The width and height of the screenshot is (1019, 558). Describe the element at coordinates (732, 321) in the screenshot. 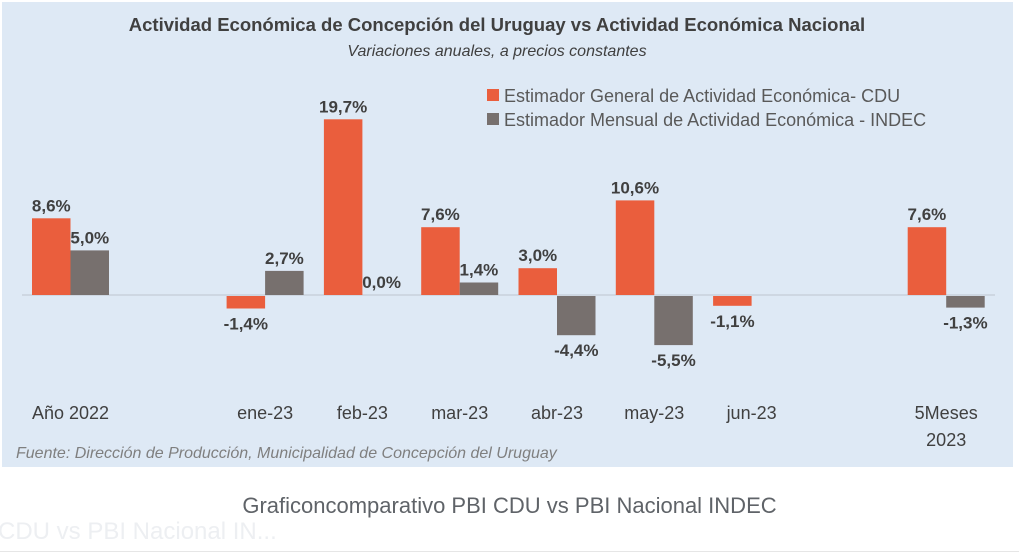

I see `data-label-cdu-jun-23: -1,1%` at that location.